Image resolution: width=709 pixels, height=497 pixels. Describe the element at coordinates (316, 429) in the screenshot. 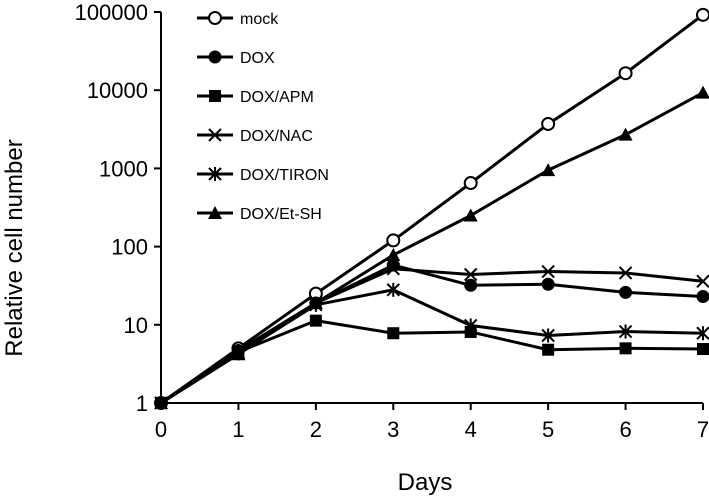

I see `x-tick-label: 2` at that location.